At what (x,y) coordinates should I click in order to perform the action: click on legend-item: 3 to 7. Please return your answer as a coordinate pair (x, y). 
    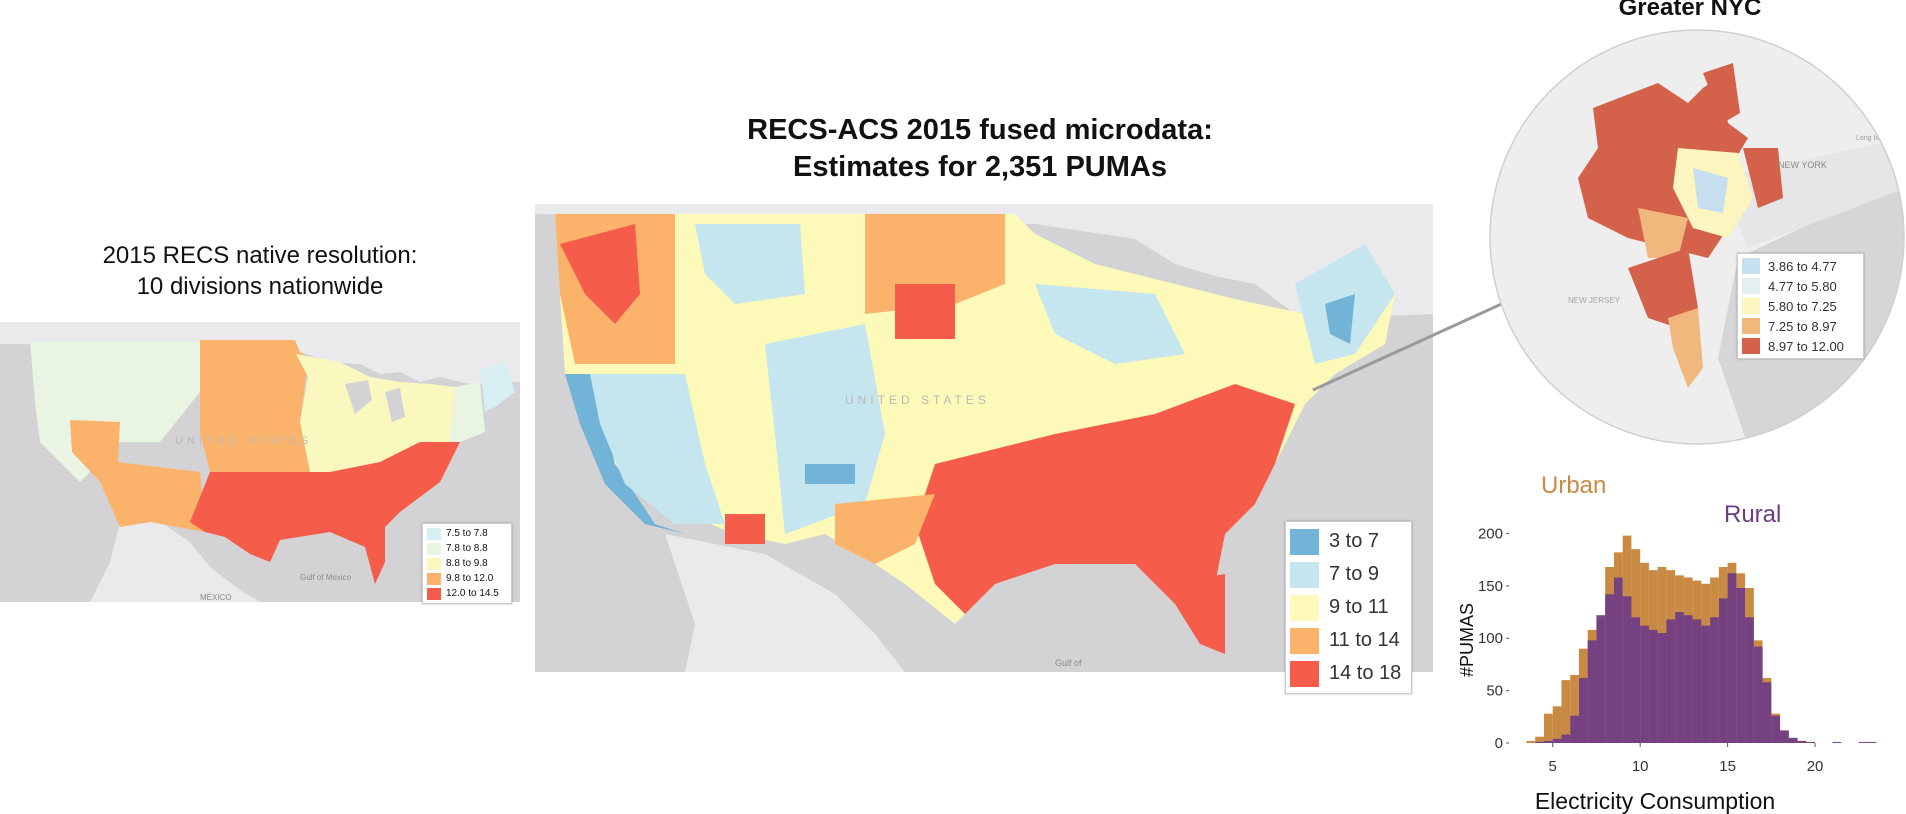
    Looking at the image, I should click on (1348, 541).